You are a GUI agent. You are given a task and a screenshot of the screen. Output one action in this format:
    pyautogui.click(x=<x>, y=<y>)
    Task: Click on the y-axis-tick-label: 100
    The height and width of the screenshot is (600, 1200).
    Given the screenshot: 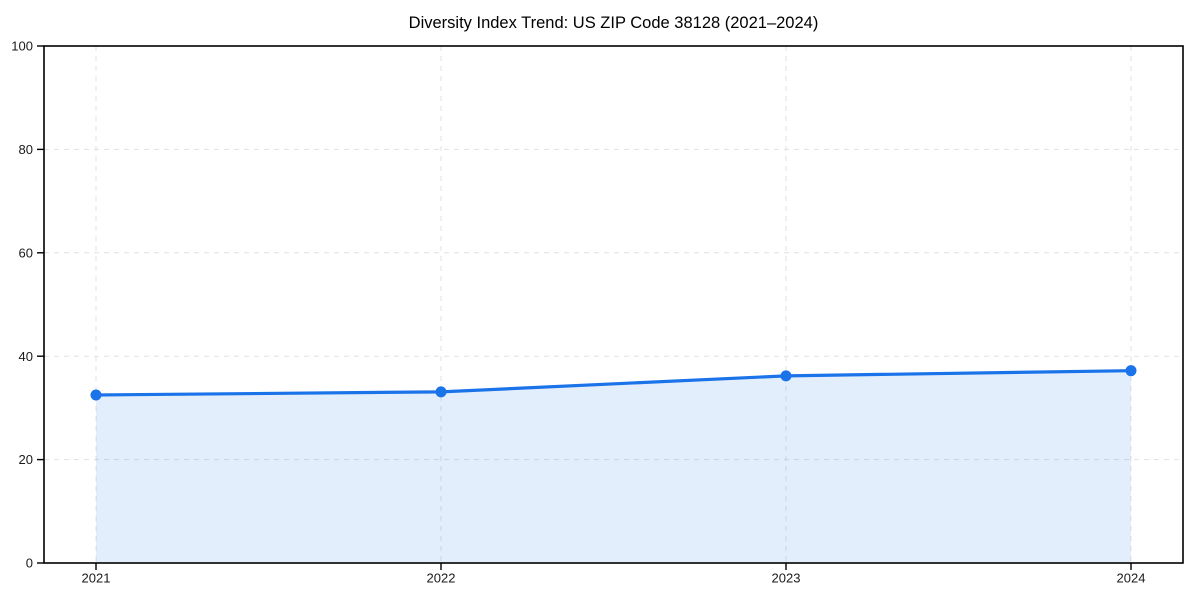 What is the action you would take?
    pyautogui.click(x=22, y=46)
    